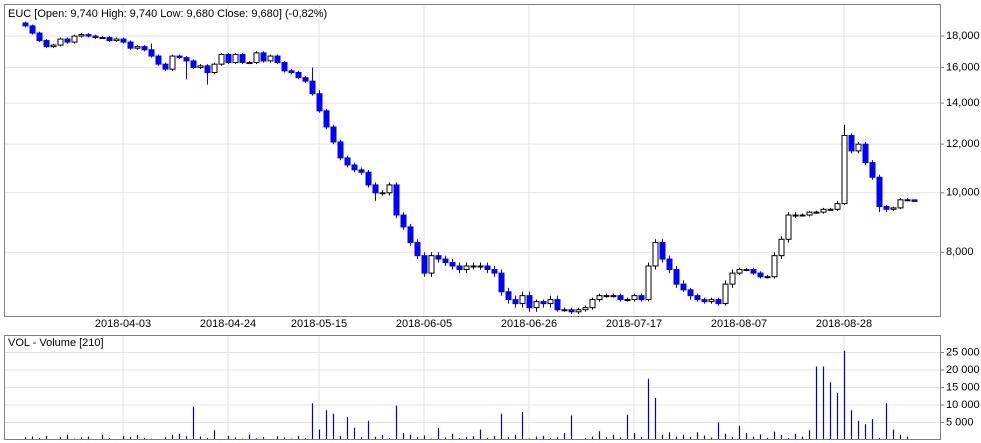 The image size is (981, 443). What do you see at coordinates (963, 352) in the screenshot?
I see `y-tick-label: 25 000` at bounding box center [963, 352].